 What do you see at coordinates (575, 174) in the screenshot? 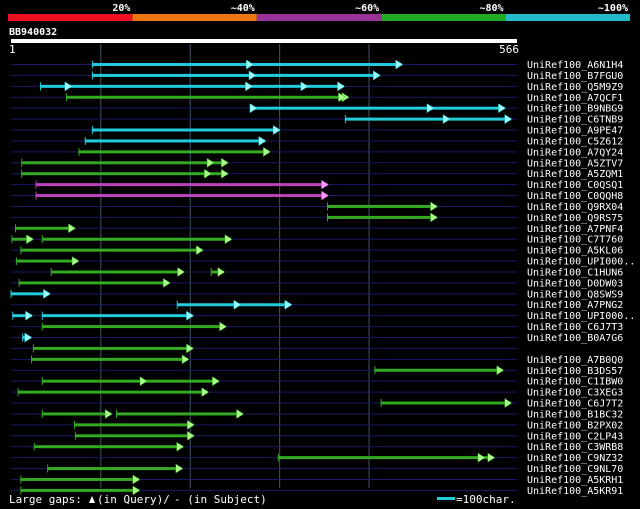
I see `hit-name: UniRef100_A5ZQM1` at bounding box center [575, 174].